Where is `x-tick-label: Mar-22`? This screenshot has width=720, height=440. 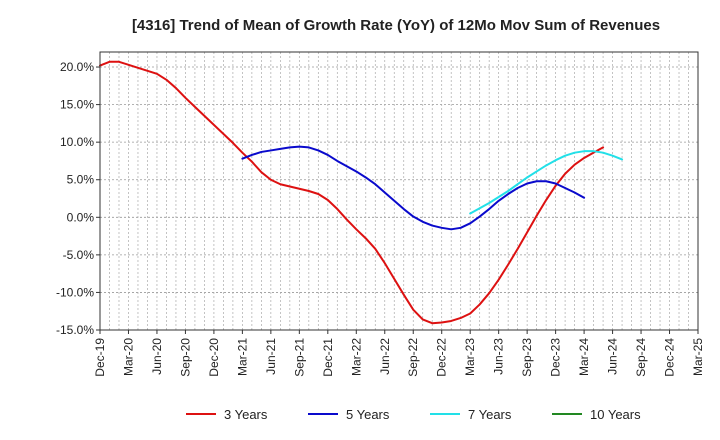 x-tick-label: Mar-22 is located at coordinates (356, 357).